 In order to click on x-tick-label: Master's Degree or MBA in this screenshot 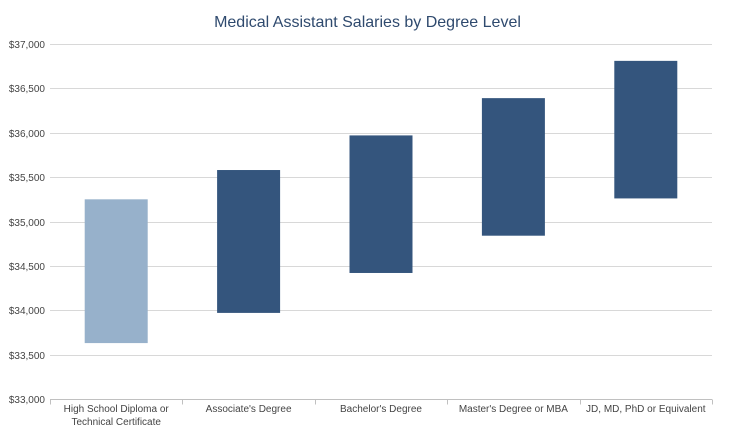, I will do `click(513, 409)`.